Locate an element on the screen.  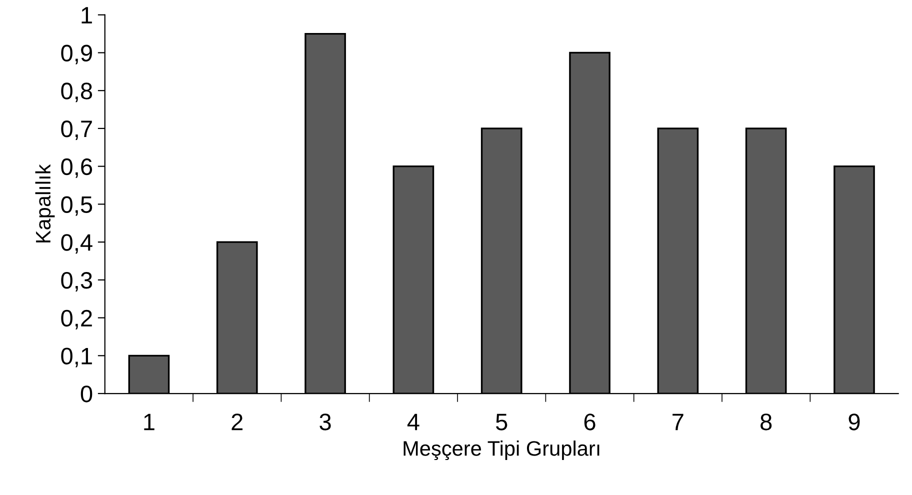
x-tick-label: 8 is located at coordinates (766, 422).